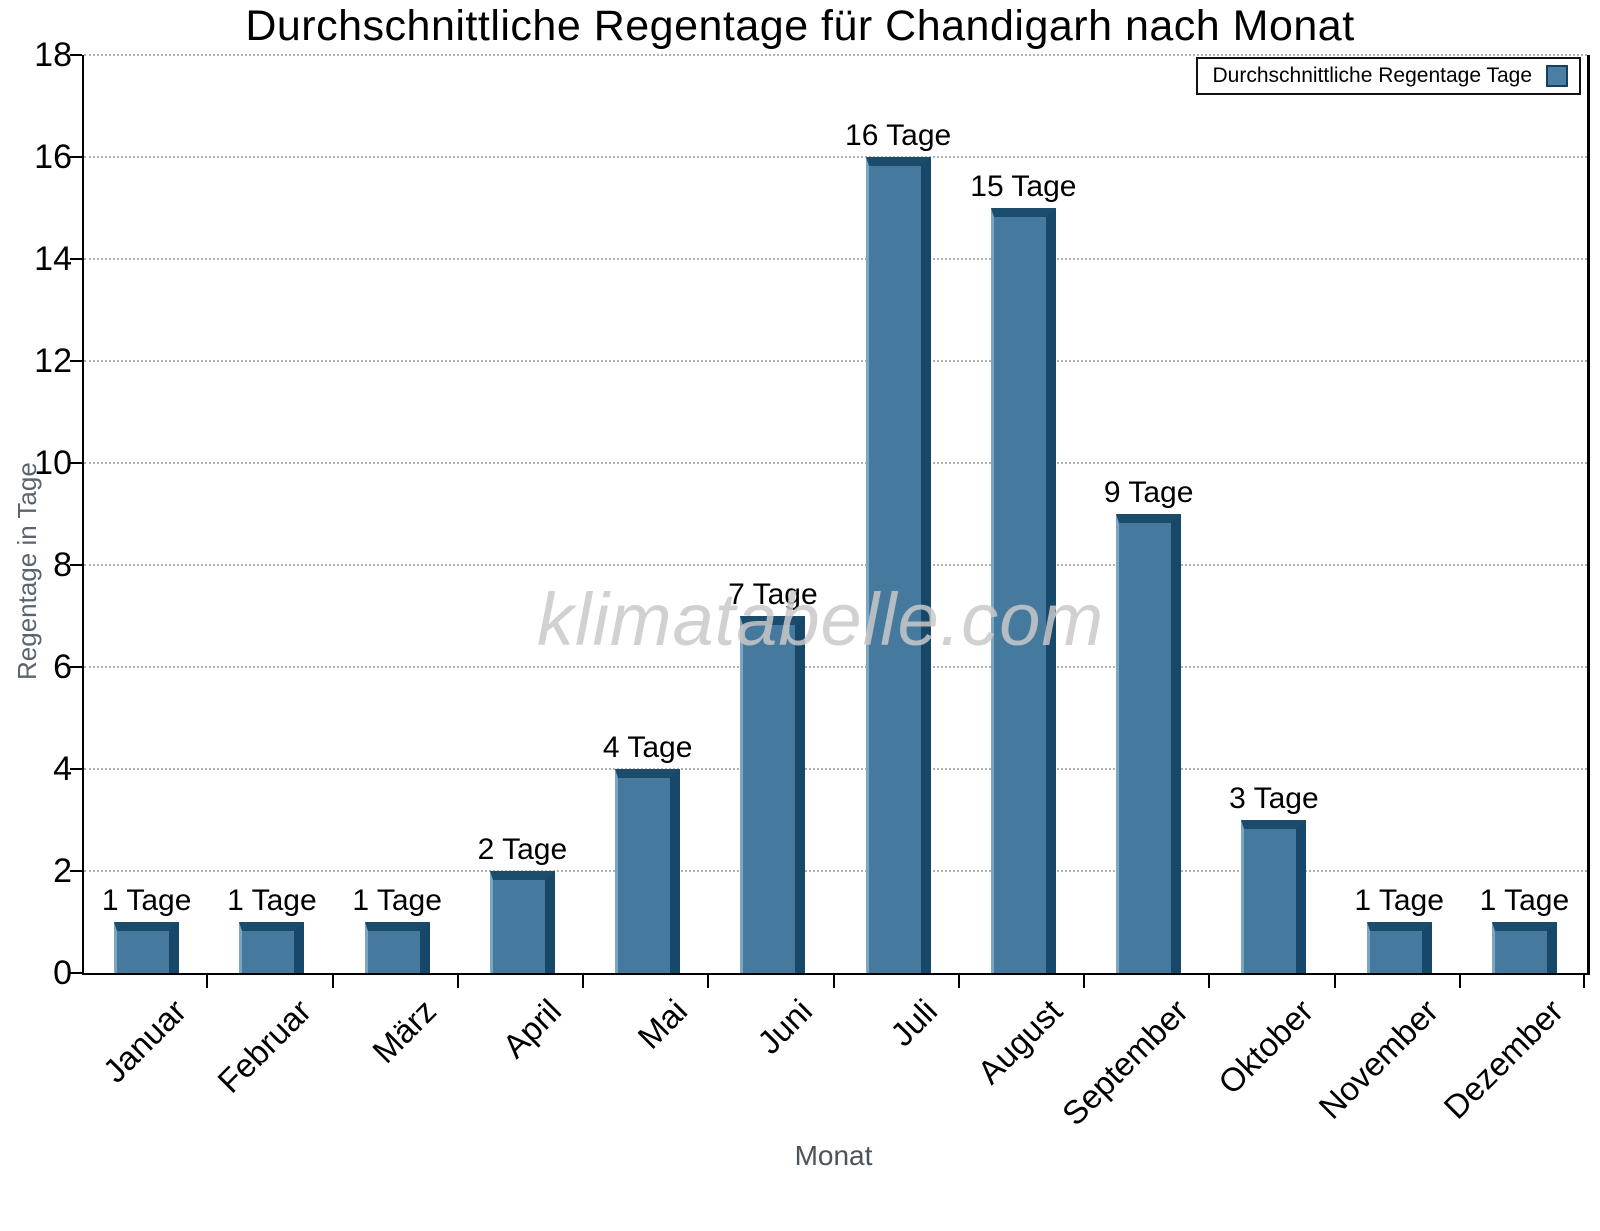 The height and width of the screenshot is (1231, 1600). I want to click on x-label-märz: März, so click(404, 1031).